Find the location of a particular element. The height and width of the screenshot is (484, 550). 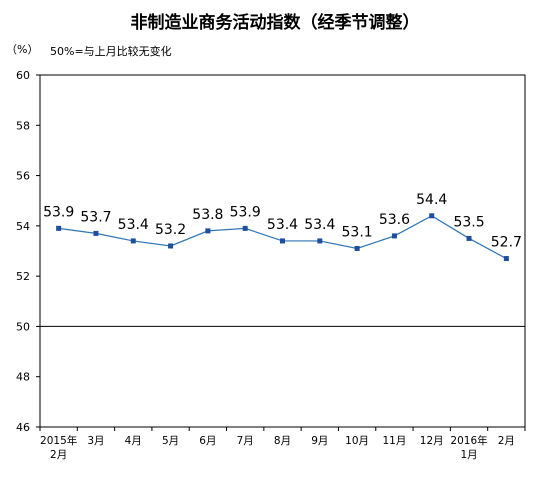

data-label: 52.7 is located at coordinates (506, 243).